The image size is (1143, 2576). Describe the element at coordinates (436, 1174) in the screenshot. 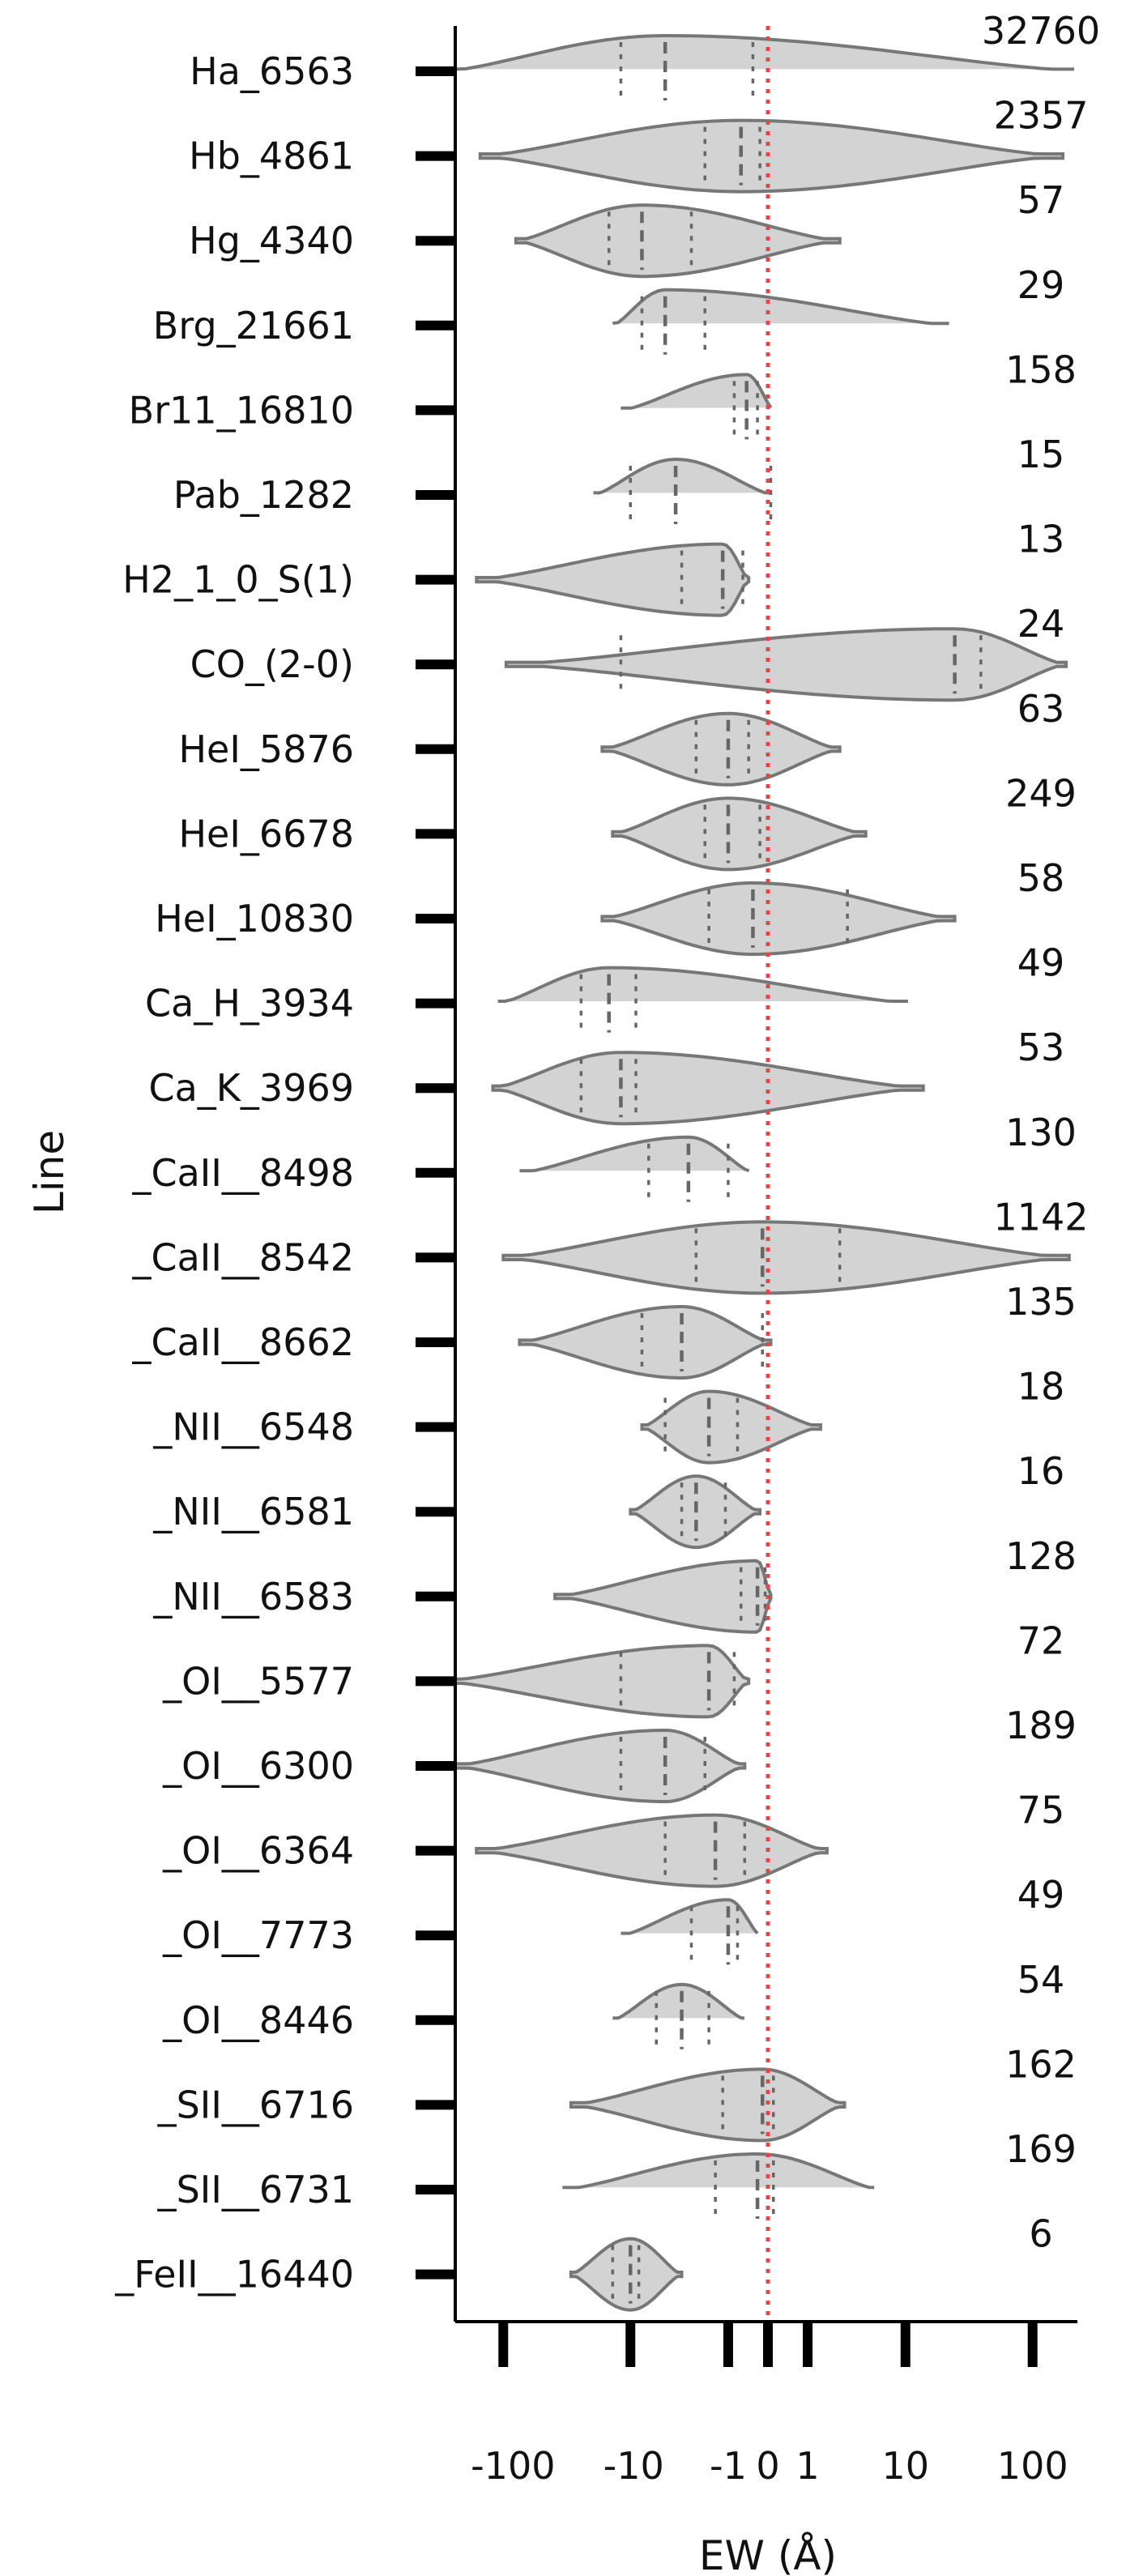

I see `y-axis` at that location.